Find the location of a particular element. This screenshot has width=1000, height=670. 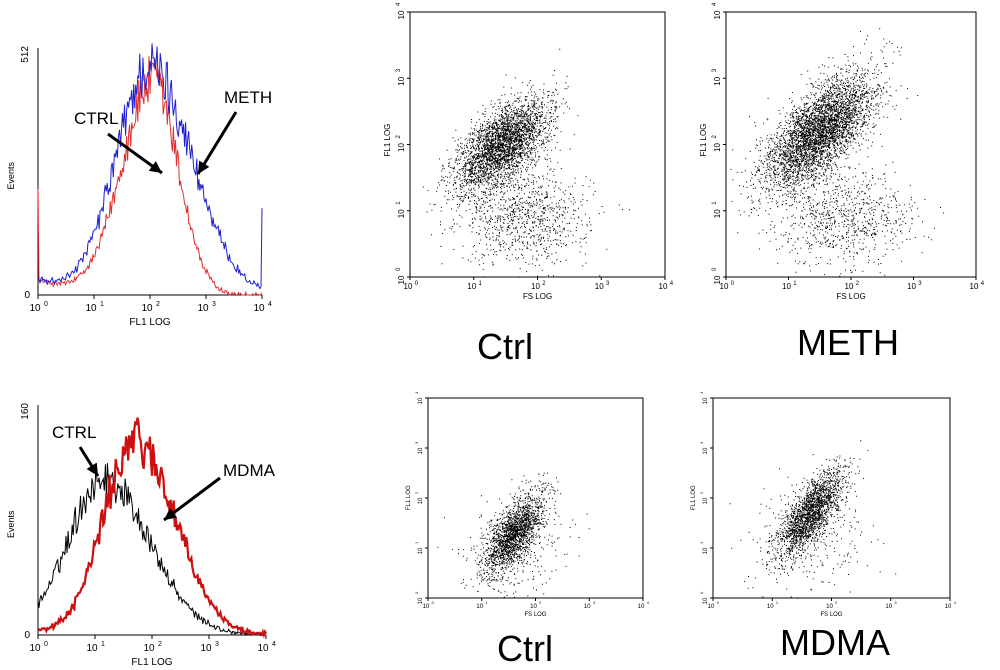

annotation-mdma: MDMA is located at coordinates (249, 470).